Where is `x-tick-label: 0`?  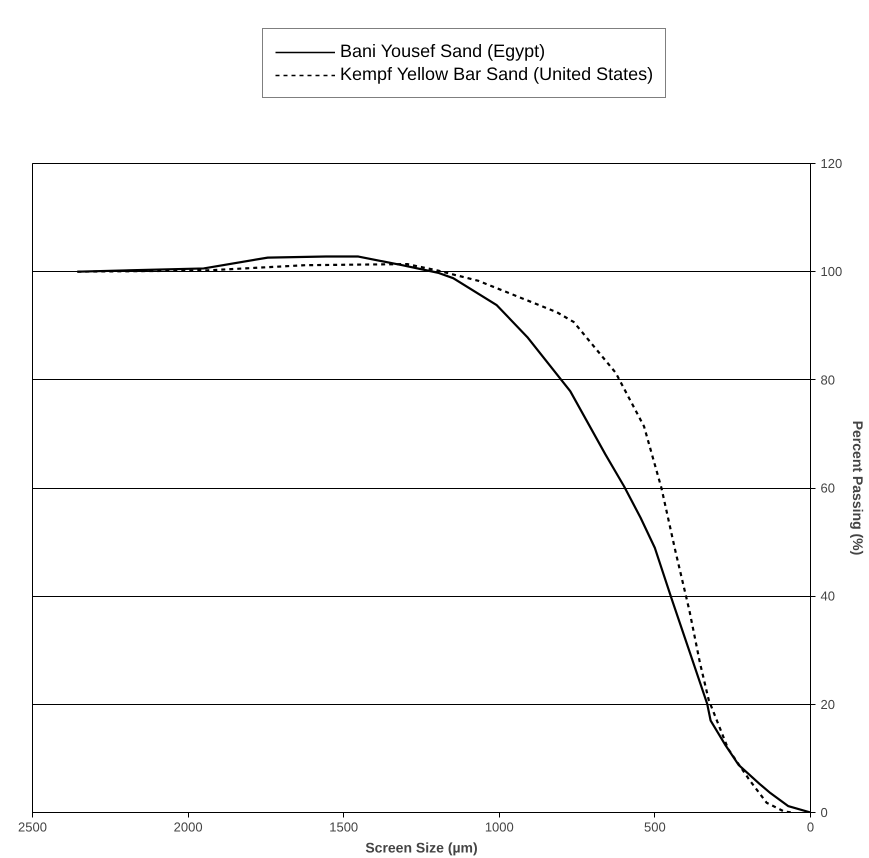
x-tick-label: 0 is located at coordinates (810, 827).